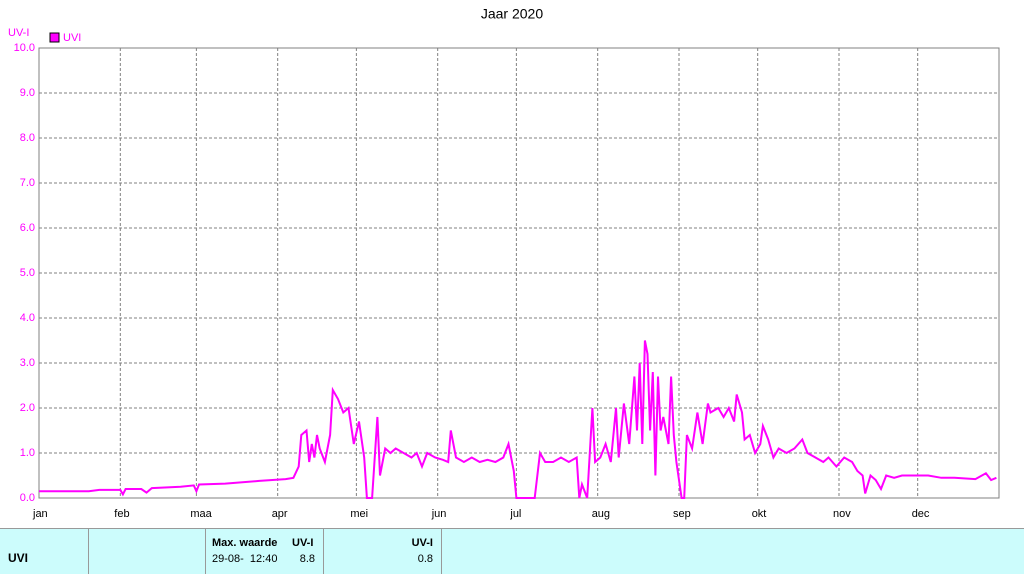  Describe the element at coordinates (27, 408) in the screenshot. I see `y-tick-label: 2.0` at that location.